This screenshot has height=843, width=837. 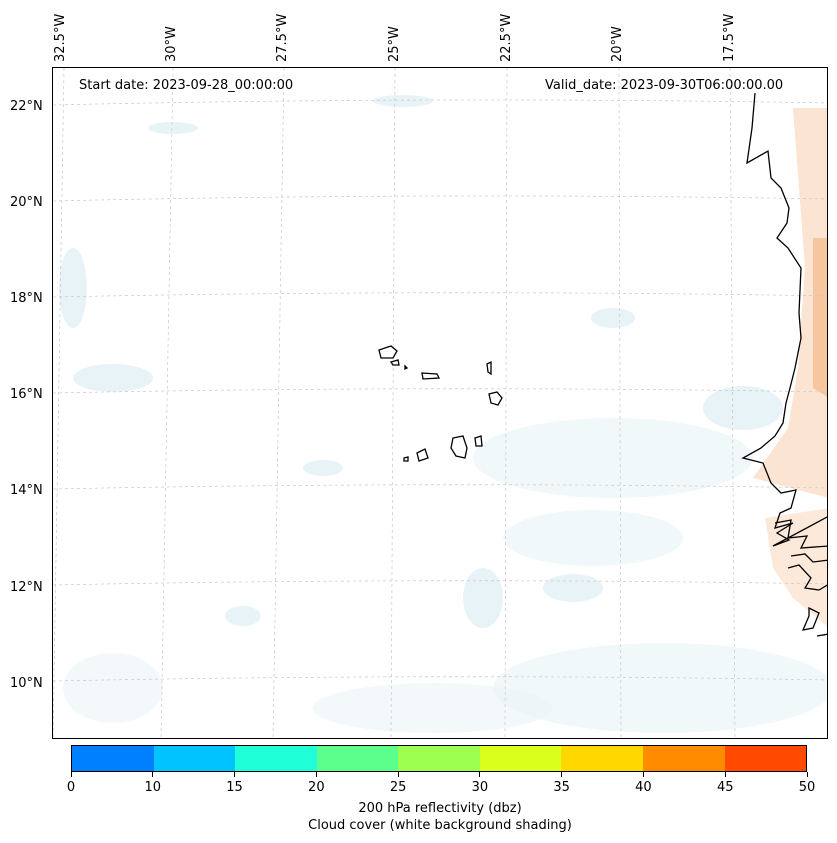 I want to click on valid-date-label: Valid_date: 2023-09-30T06:00:00.00, so click(x=664, y=85).